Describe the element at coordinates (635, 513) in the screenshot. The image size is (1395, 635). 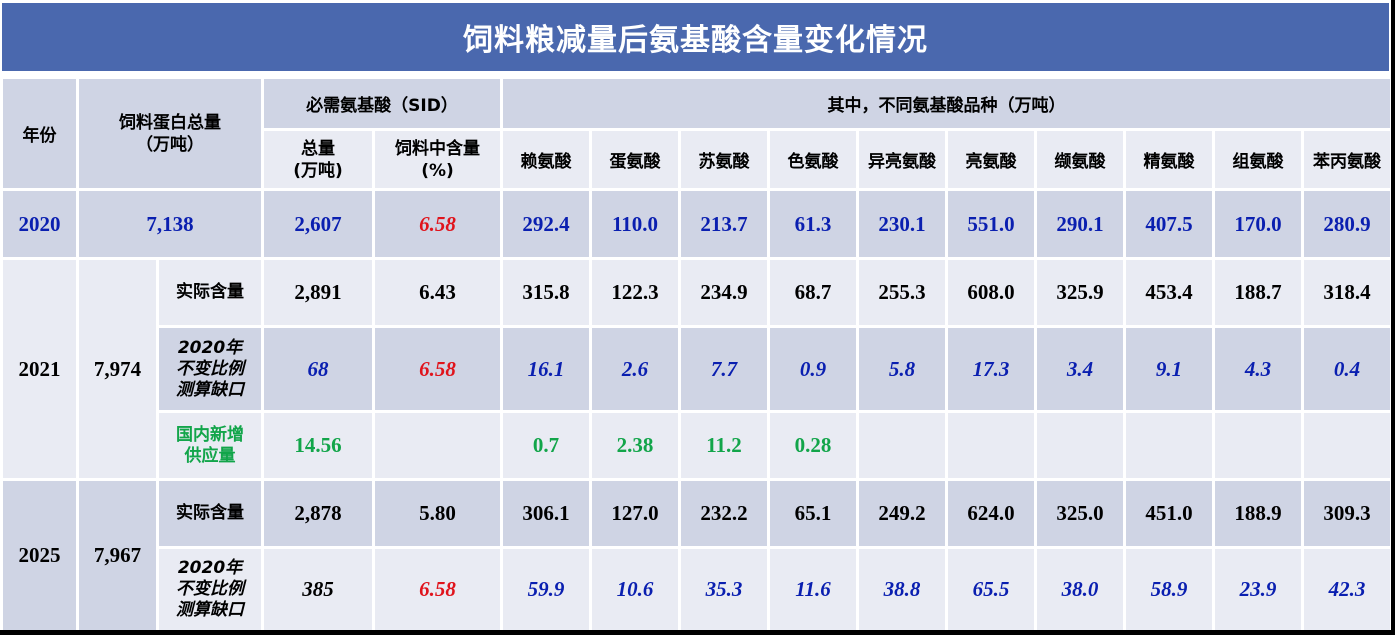
I see `value-cell: 127.0` at that location.